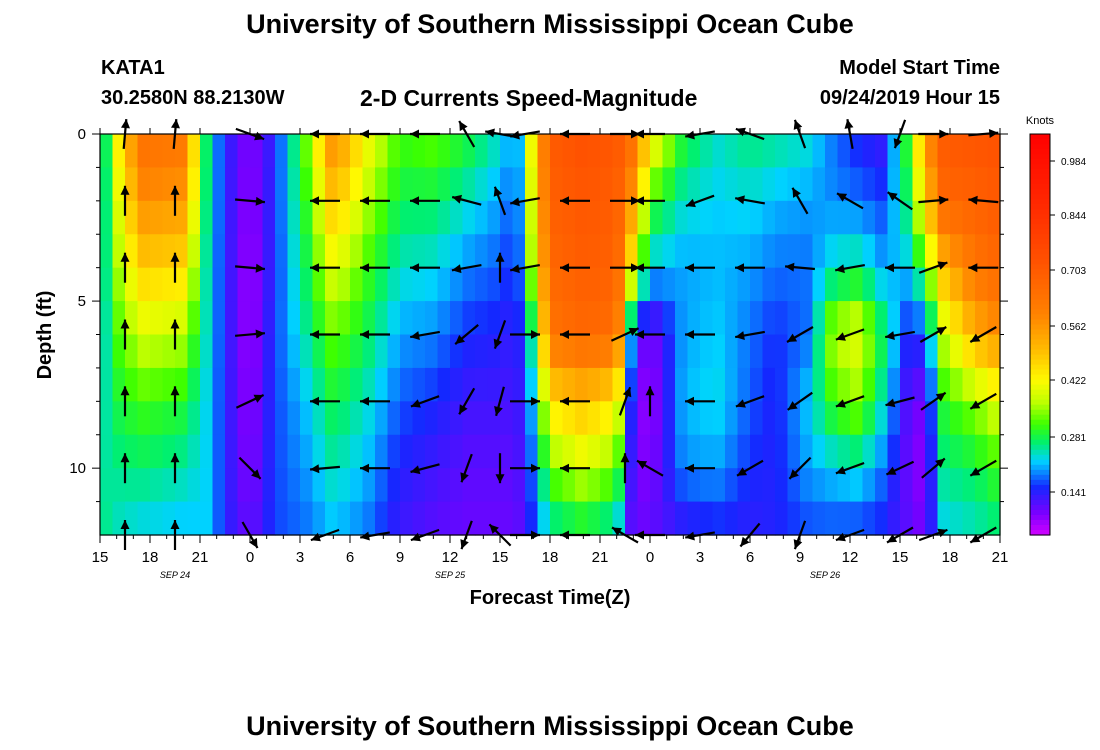 Image resolution: width=1100 pixels, height=750 pixels. What do you see at coordinates (909, 98) in the screenshot?
I see `model-start-time: 09/24/2019 Hour 15` at bounding box center [909, 98].